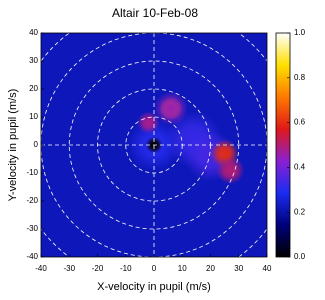 The width and height of the screenshot is (325, 300). Describe the element at coordinates (154, 268) in the screenshot. I see `x-tick-label: 0` at that location.